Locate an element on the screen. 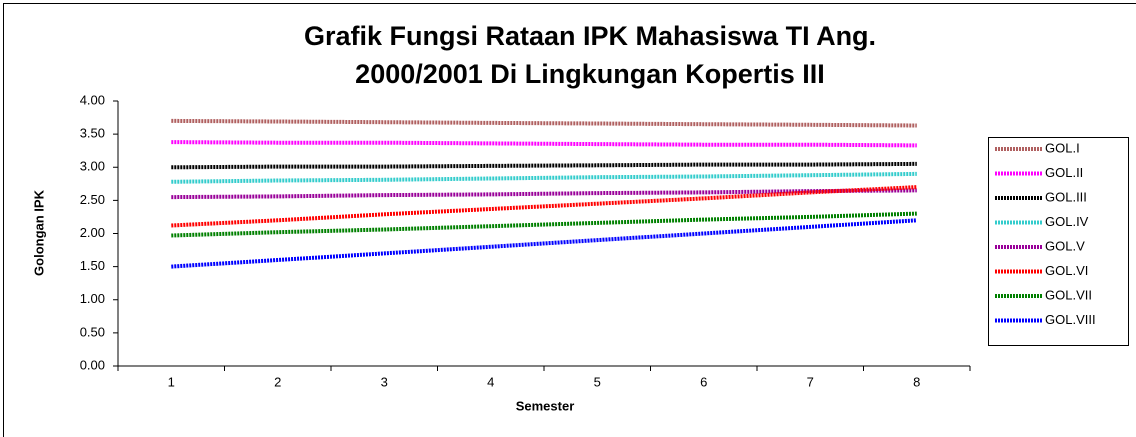 The image size is (1136, 437). legend-label: GOL.II is located at coordinates (1064, 172).